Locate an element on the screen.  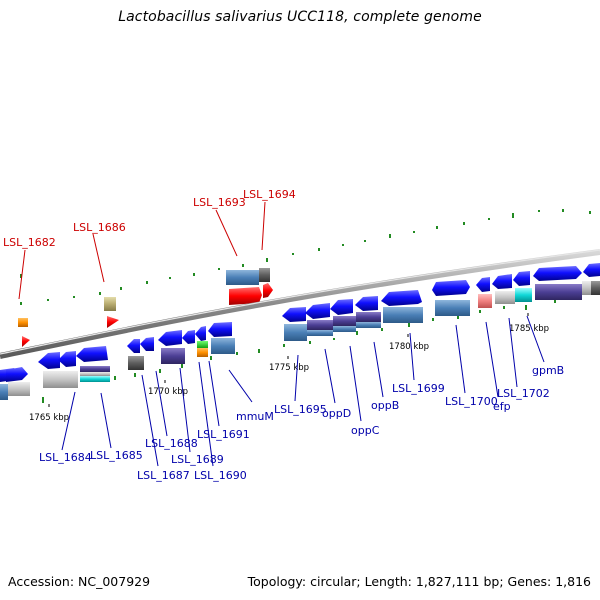
rna-label: LSL_1693 is located at coordinates (219, 202).